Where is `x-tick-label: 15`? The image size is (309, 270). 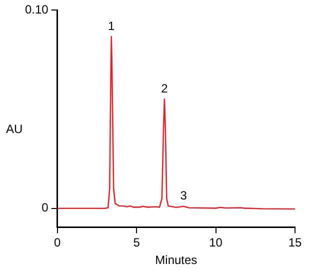
x-tick-label: 15 is located at coordinates (295, 243).